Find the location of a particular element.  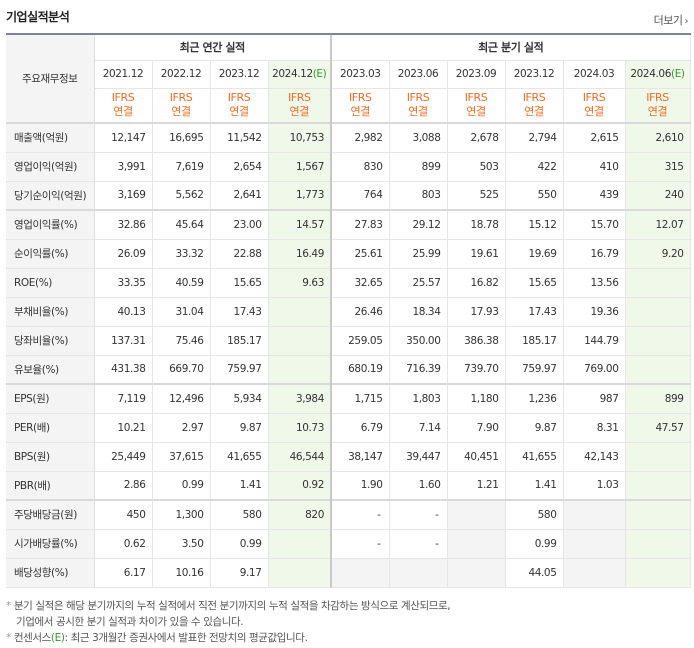

table-cell: 386.38 is located at coordinates (476, 341).